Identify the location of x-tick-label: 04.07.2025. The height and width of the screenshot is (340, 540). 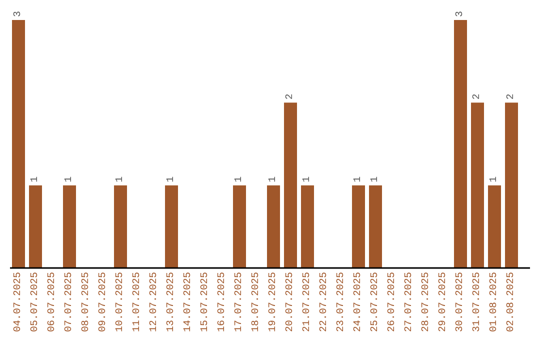
(18, 302).